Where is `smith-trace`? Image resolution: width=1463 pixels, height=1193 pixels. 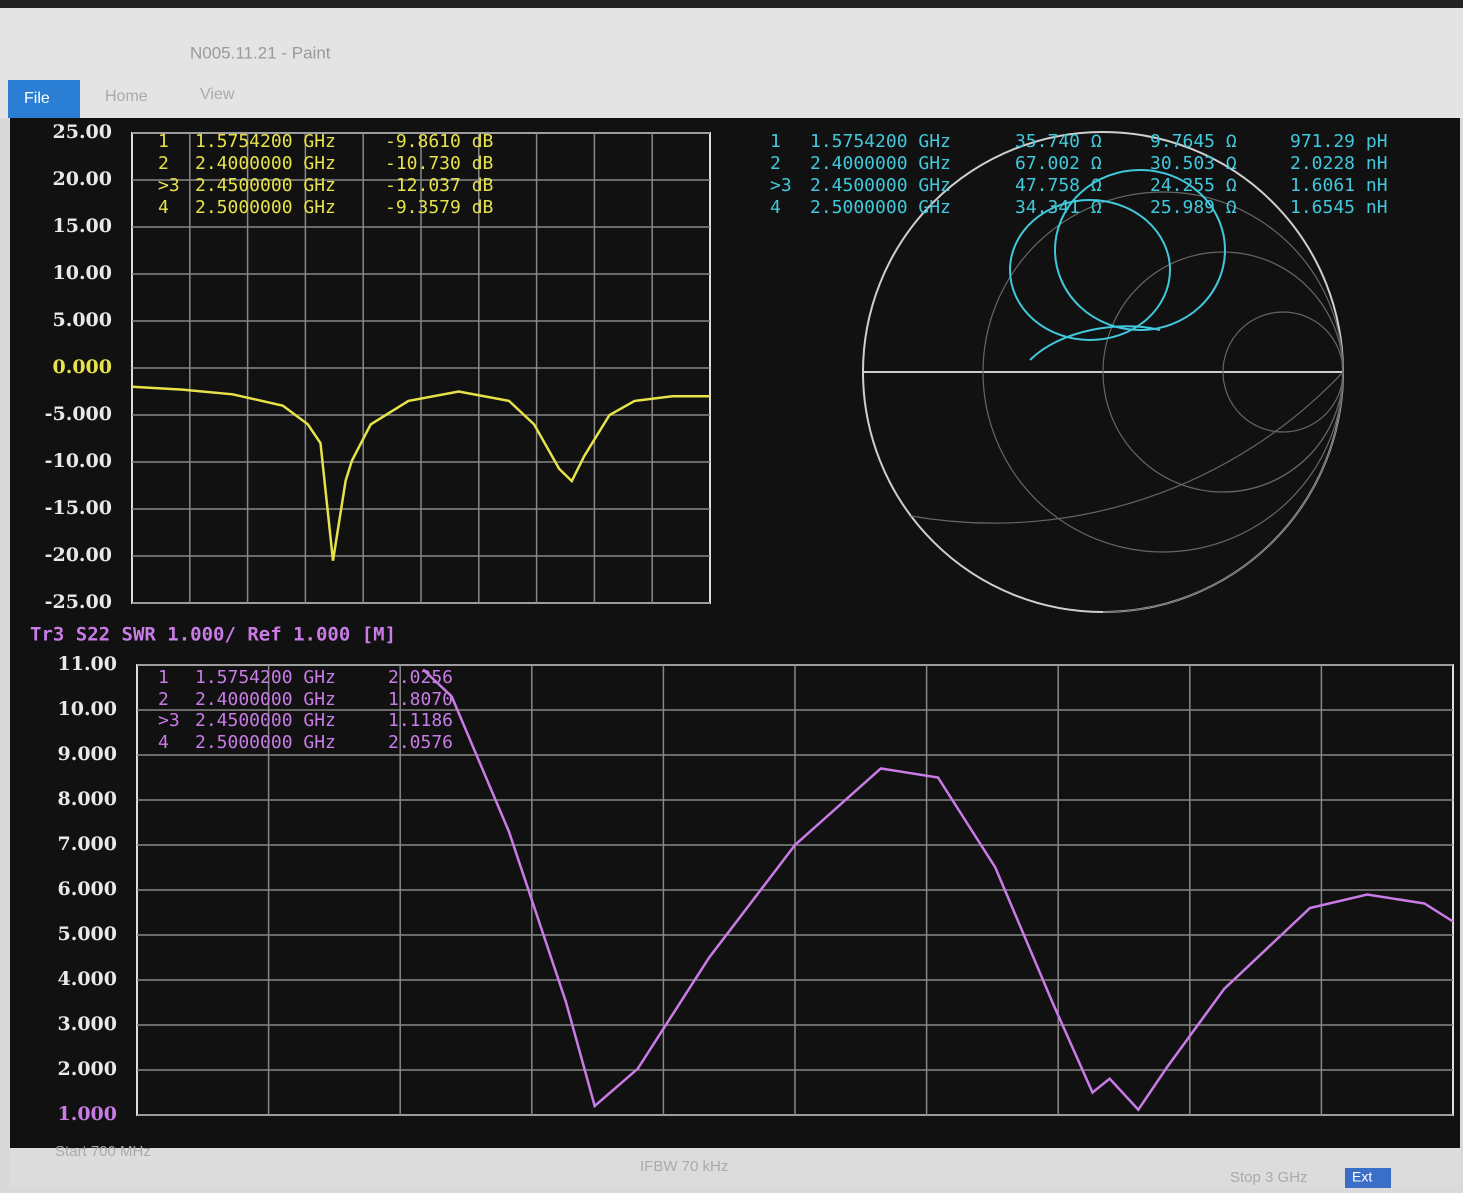
smith-trace is located at coordinates (1117, 265).